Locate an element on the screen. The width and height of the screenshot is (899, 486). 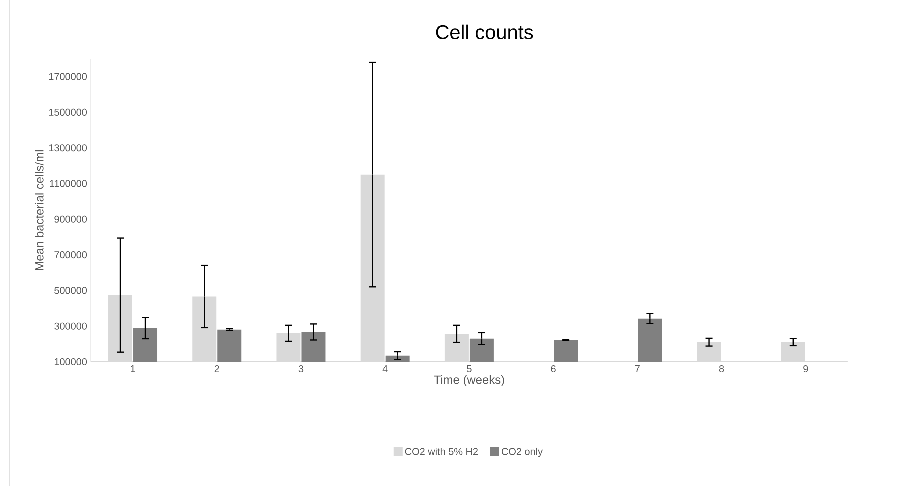
x-tick-label: 8 is located at coordinates (721, 369).